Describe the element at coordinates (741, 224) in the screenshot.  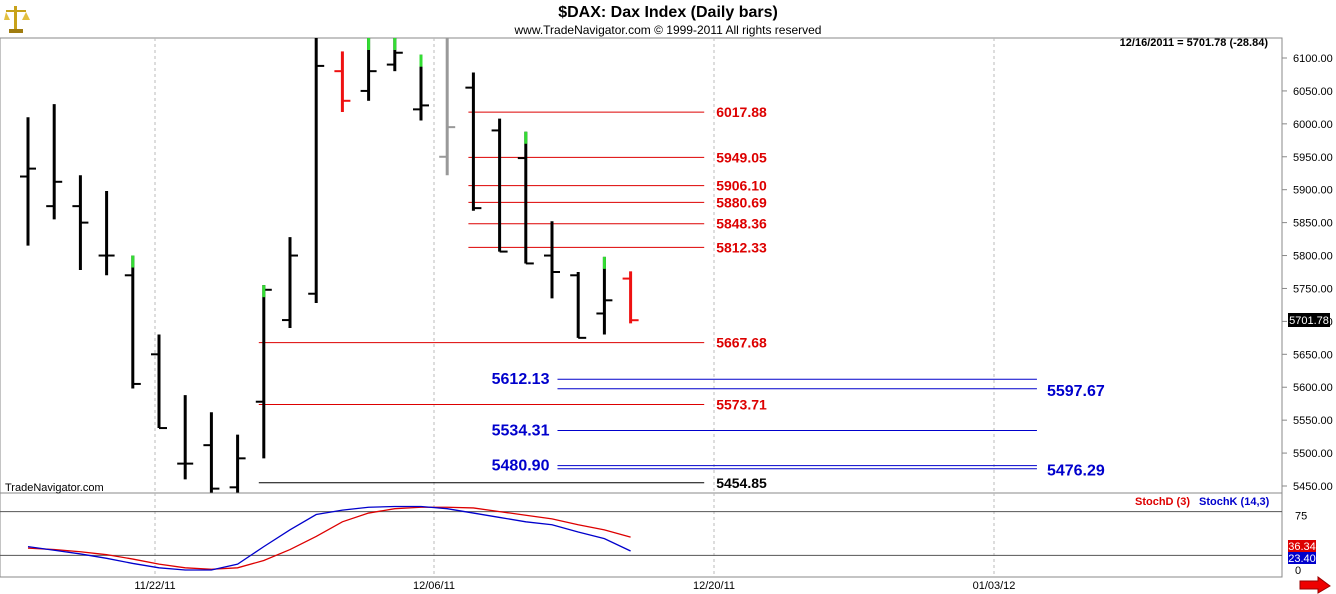
I see `level-label: 5848.36` at that location.